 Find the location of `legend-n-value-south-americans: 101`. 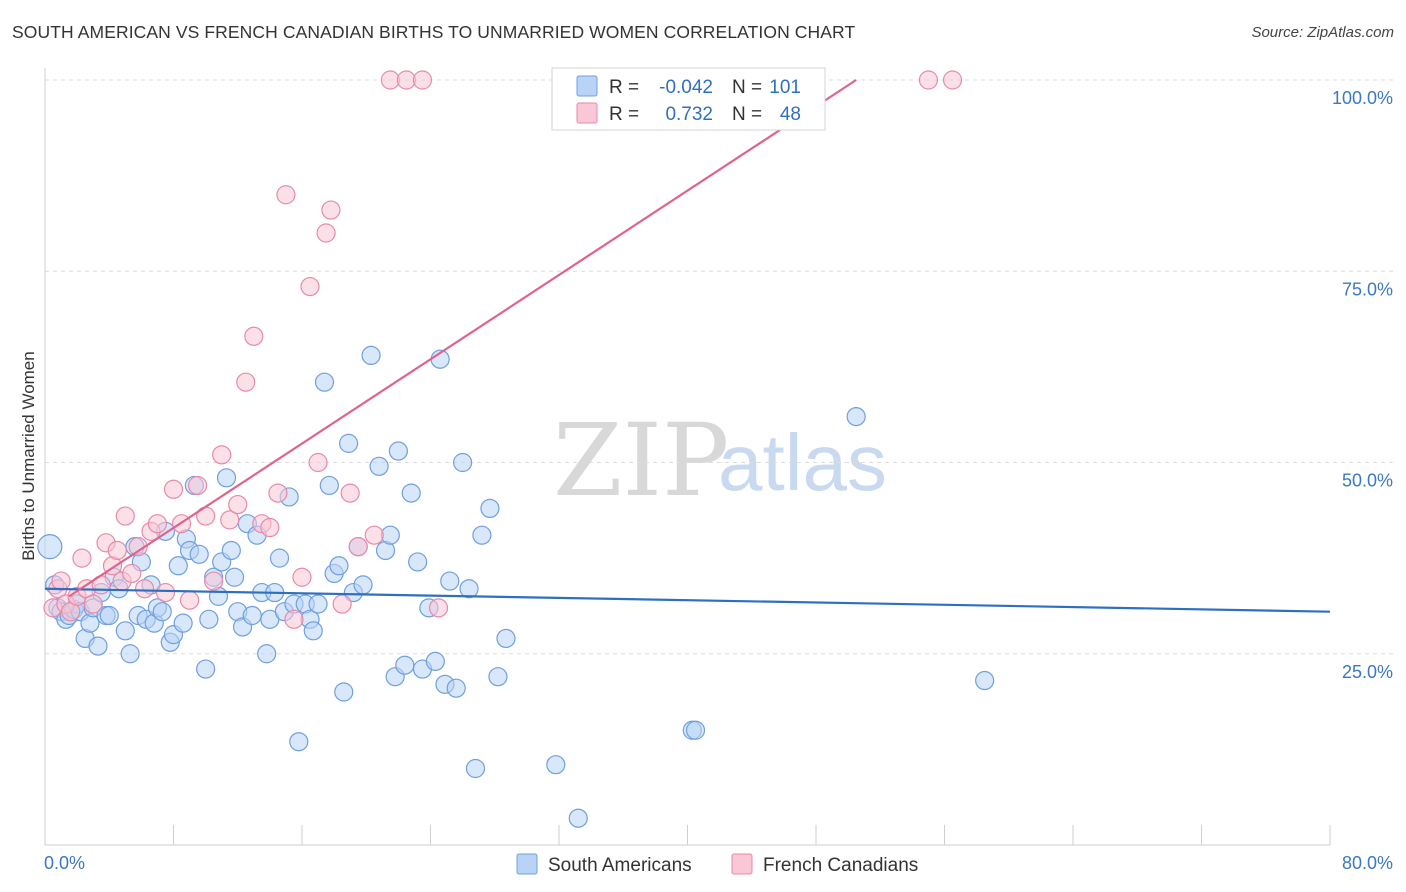

legend-n-value-south-americans: 101 is located at coordinates (785, 87).